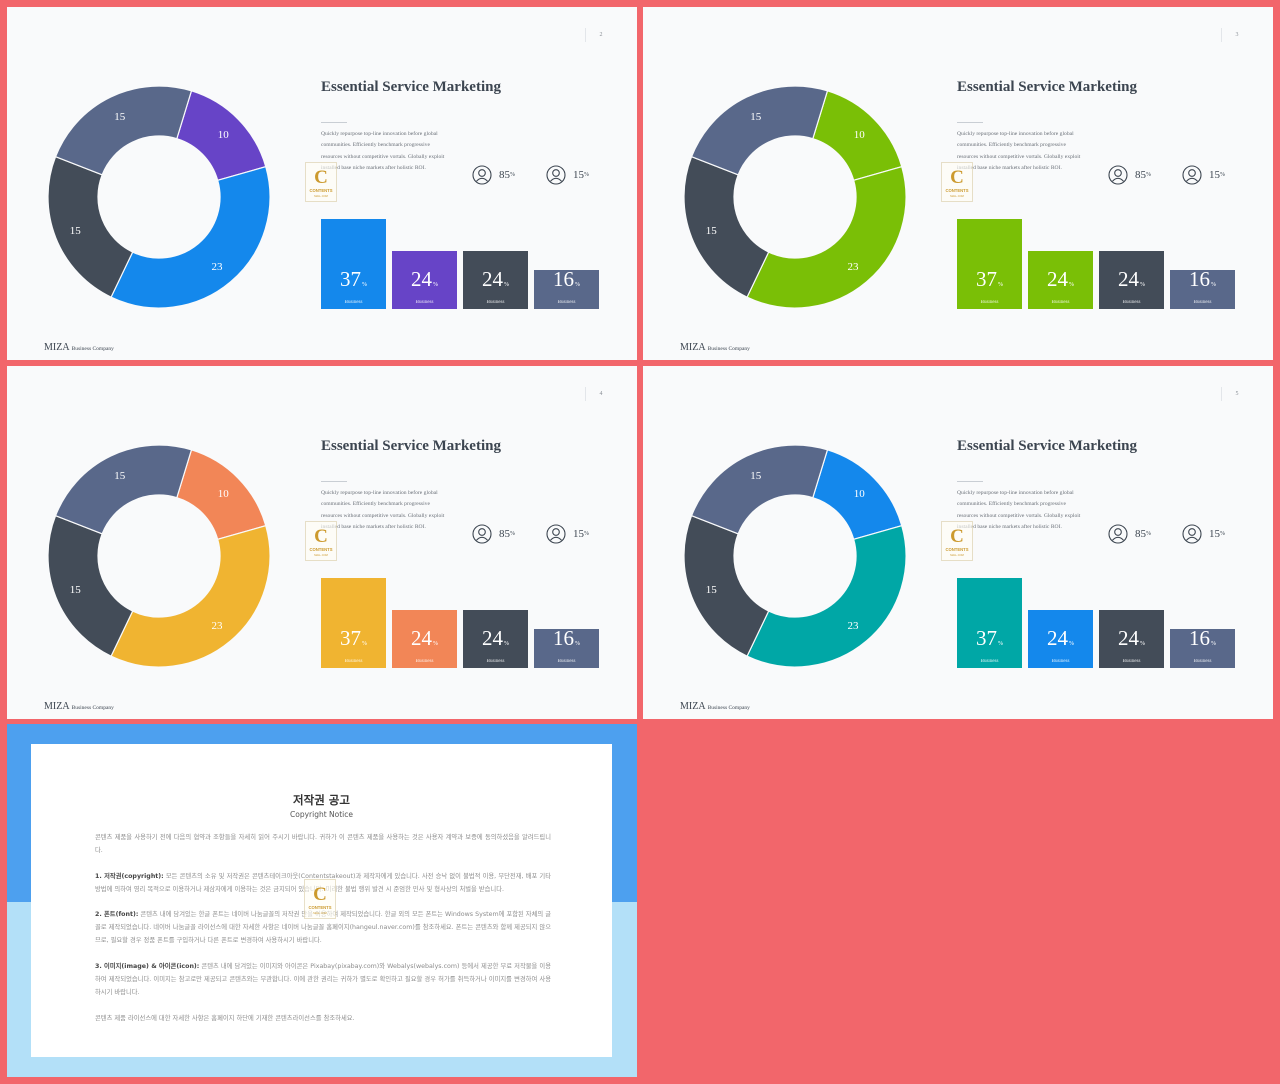  Describe the element at coordinates (1214, 534) in the screenshot. I see `stat-value: 15` at that location.